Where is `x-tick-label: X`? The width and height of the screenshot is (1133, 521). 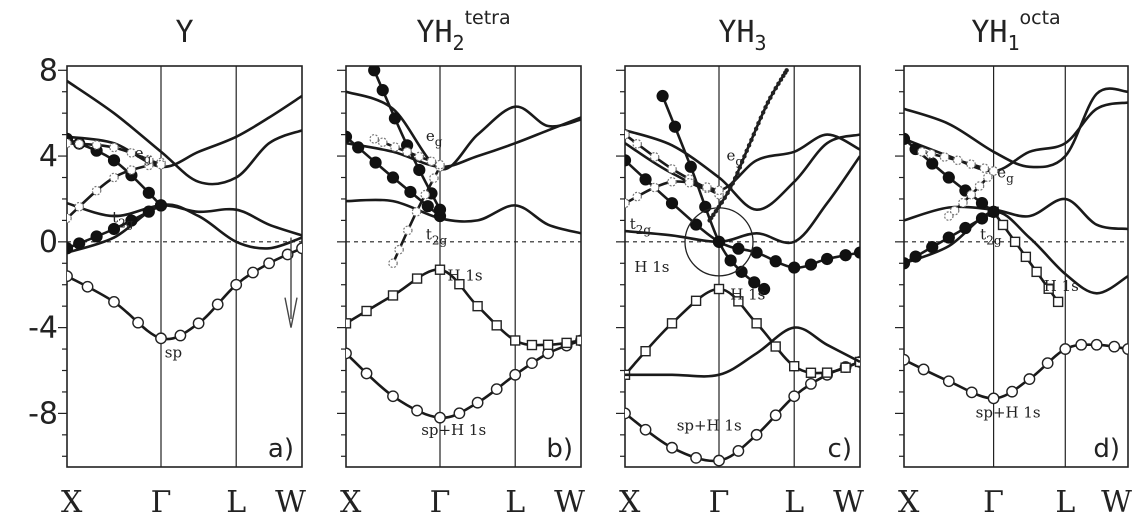 x-tick-label: X is located at coordinates (630, 502).